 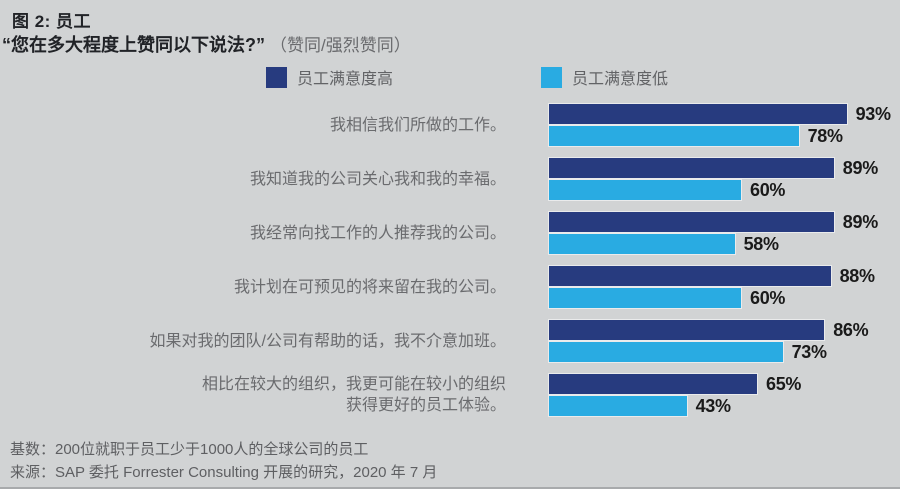 I want to click on bar-group: 86% 73%, so click(x=708, y=341).